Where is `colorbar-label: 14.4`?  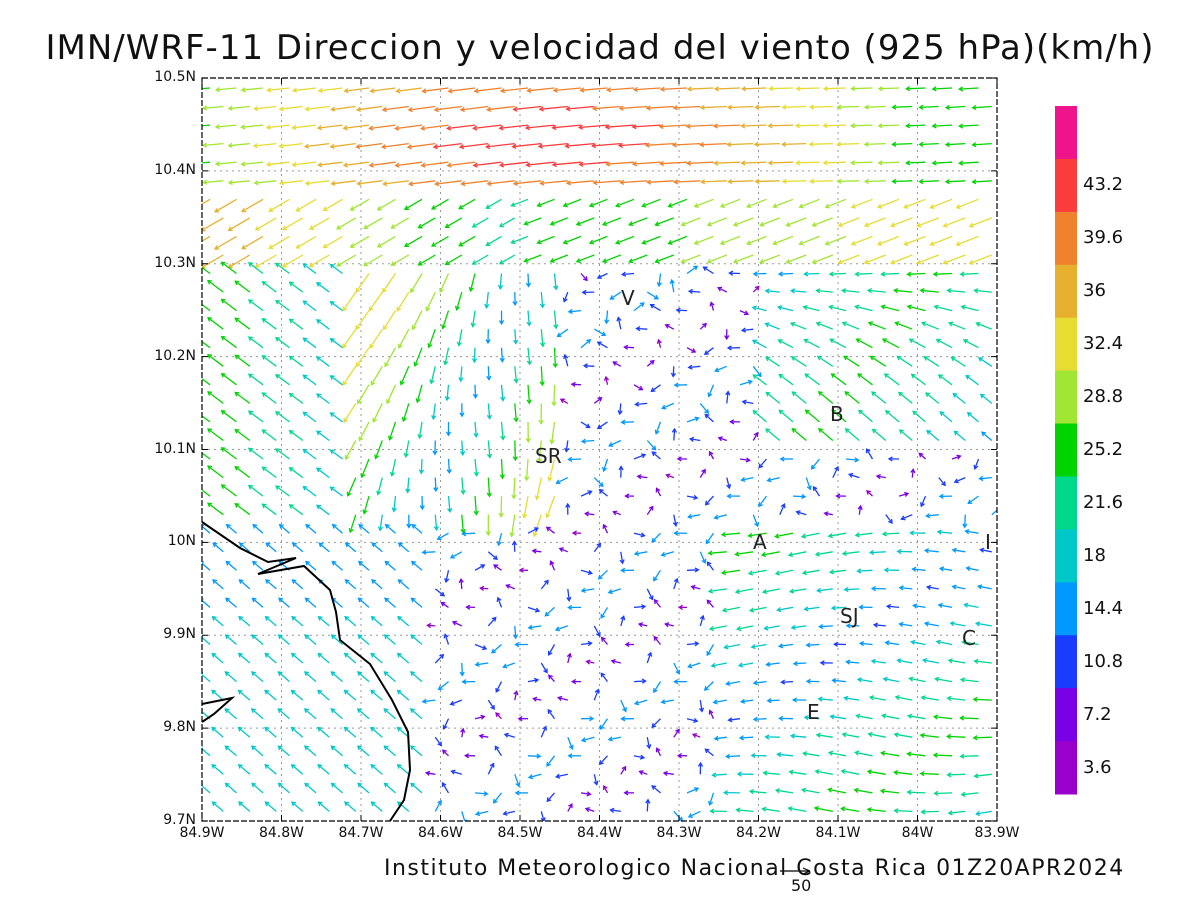 colorbar-label: 14.4 is located at coordinates (1103, 608).